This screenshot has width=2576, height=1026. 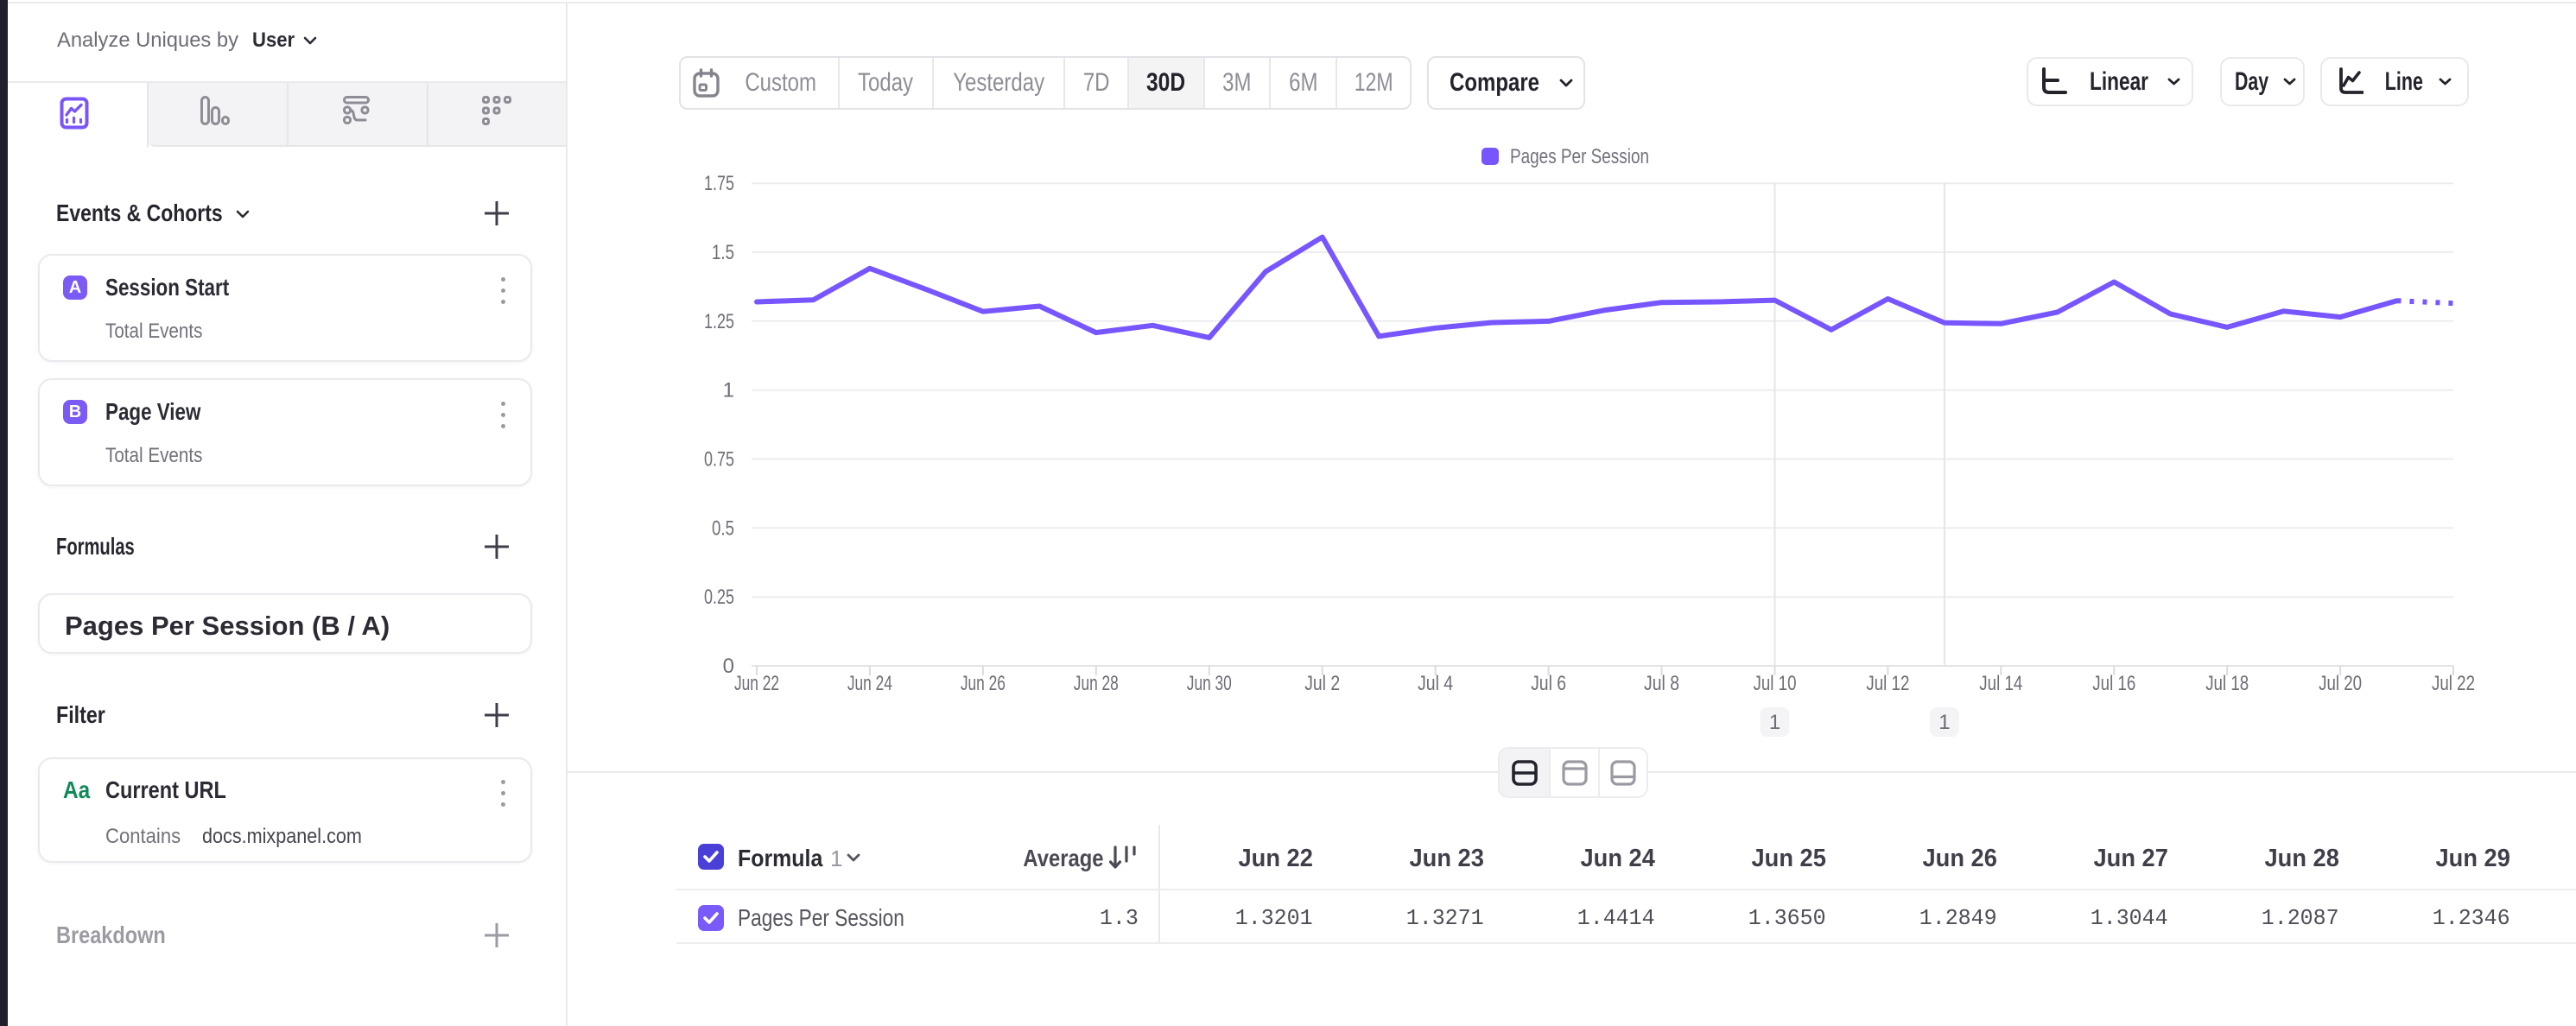 I want to click on svg-text: Jul 10, so click(x=1775, y=683).